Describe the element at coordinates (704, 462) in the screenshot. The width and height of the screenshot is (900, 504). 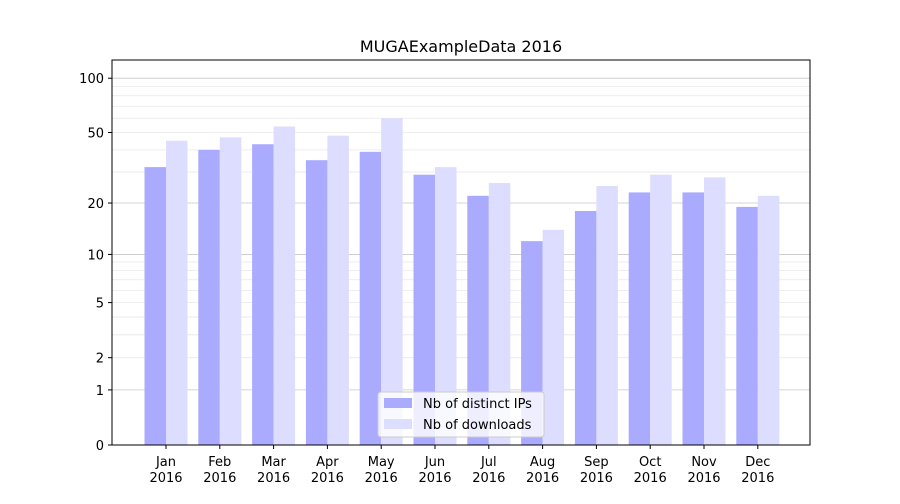
I see `x-tick-label: Nov` at that location.